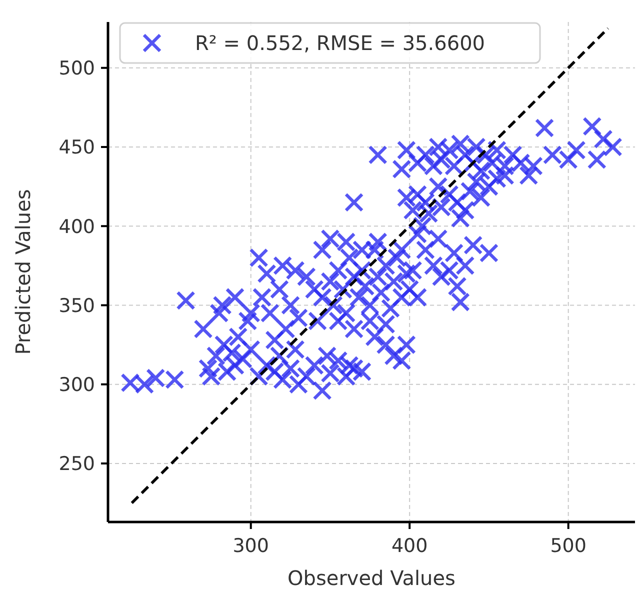 This screenshot has width=638, height=592. What do you see at coordinates (340, 43) in the screenshot?
I see `legend-label: R² = 0.552, RMSE = 35.6600` at bounding box center [340, 43].